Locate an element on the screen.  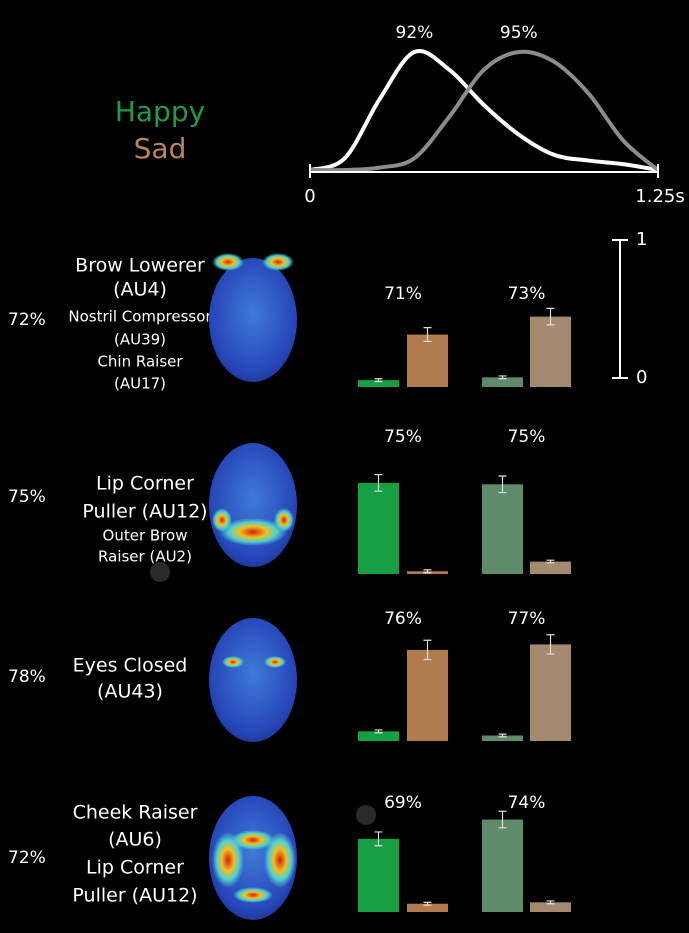
au-label: Brow Lowerer is located at coordinates (140, 266).